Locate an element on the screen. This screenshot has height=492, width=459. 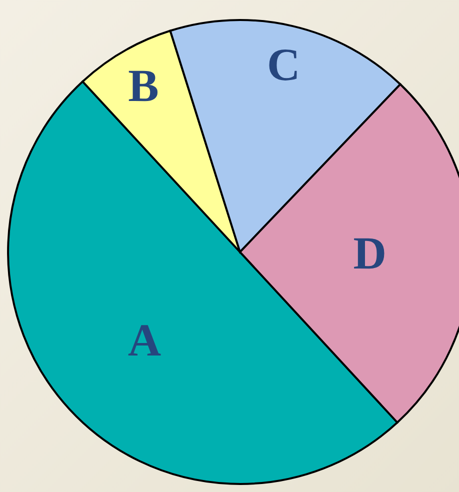
slice-label: A is located at coordinates (145, 340).